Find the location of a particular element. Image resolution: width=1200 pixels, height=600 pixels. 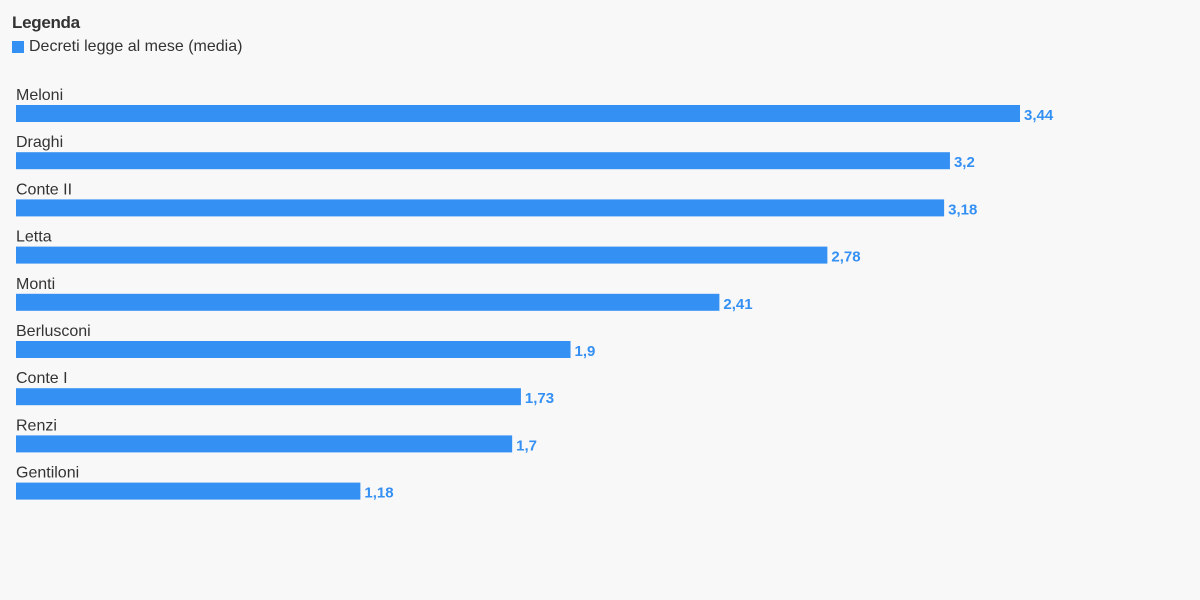

value-label: 1,73 is located at coordinates (539, 398).